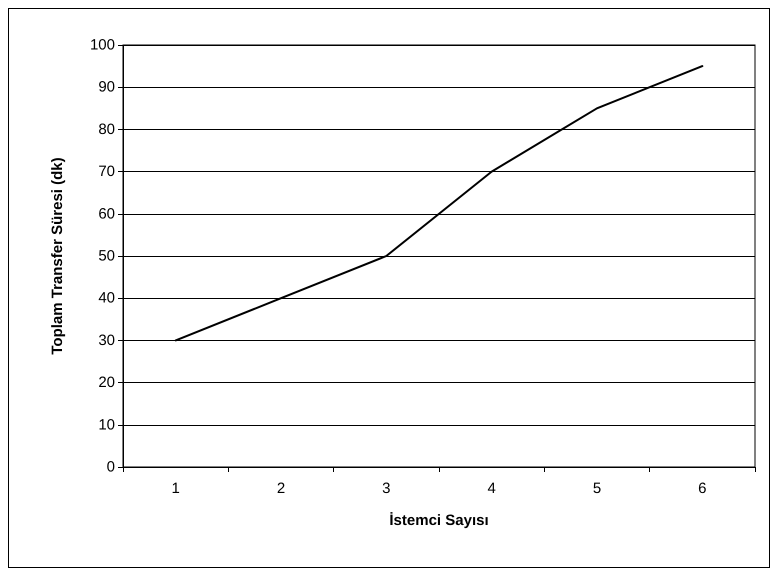 Image resolution: width=779 pixels, height=582 pixels. Describe the element at coordinates (106, 425) in the screenshot. I see `y-tick-label: 10` at that location.